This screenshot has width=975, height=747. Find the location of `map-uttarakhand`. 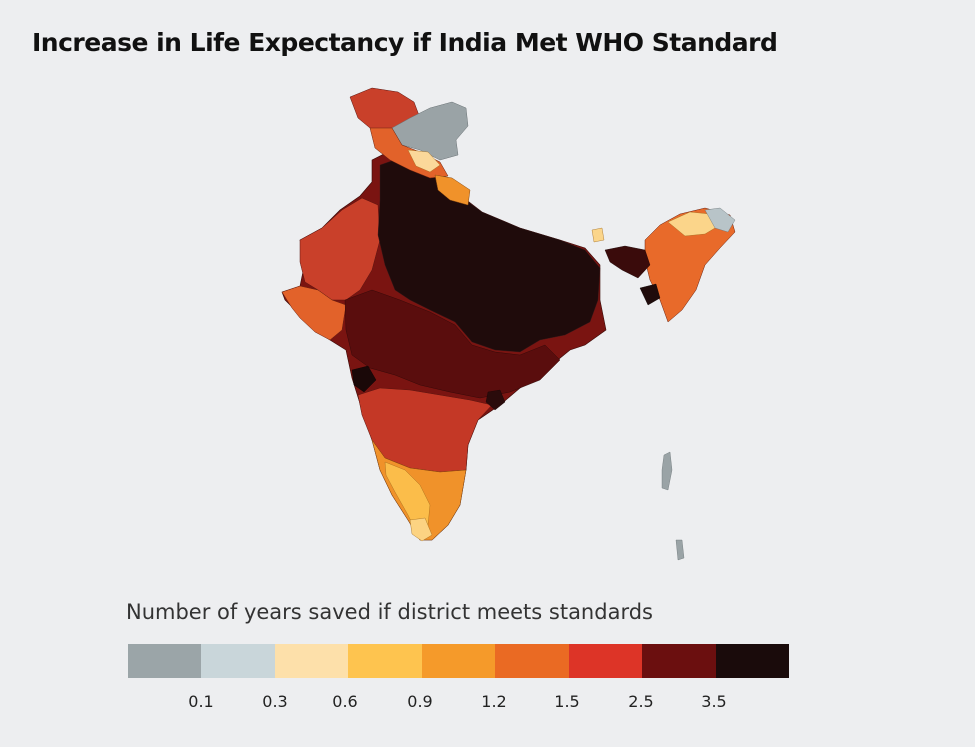

map-uttarakhand is located at coordinates (452, 190).